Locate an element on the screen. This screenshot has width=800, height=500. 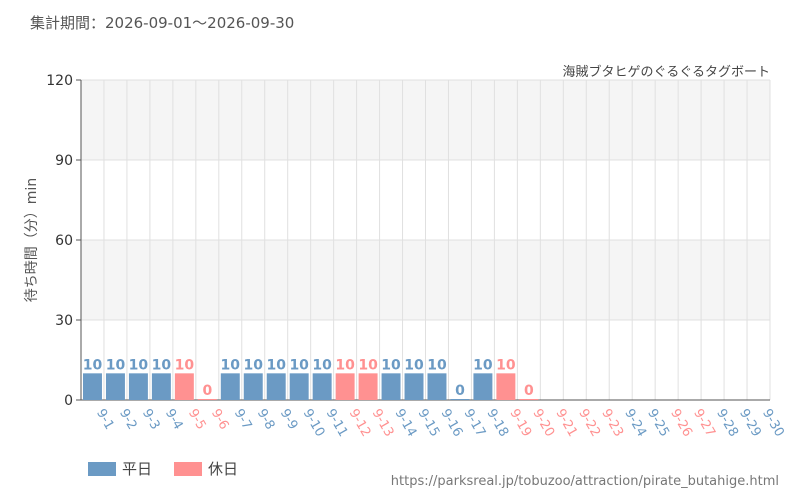
x-tick-label: 9-16 is located at coordinates (452, 423).